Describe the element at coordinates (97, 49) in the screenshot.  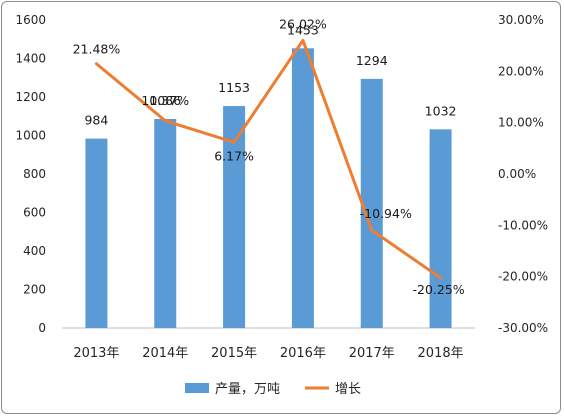
I see `line-data-label: 21.48%` at that location.